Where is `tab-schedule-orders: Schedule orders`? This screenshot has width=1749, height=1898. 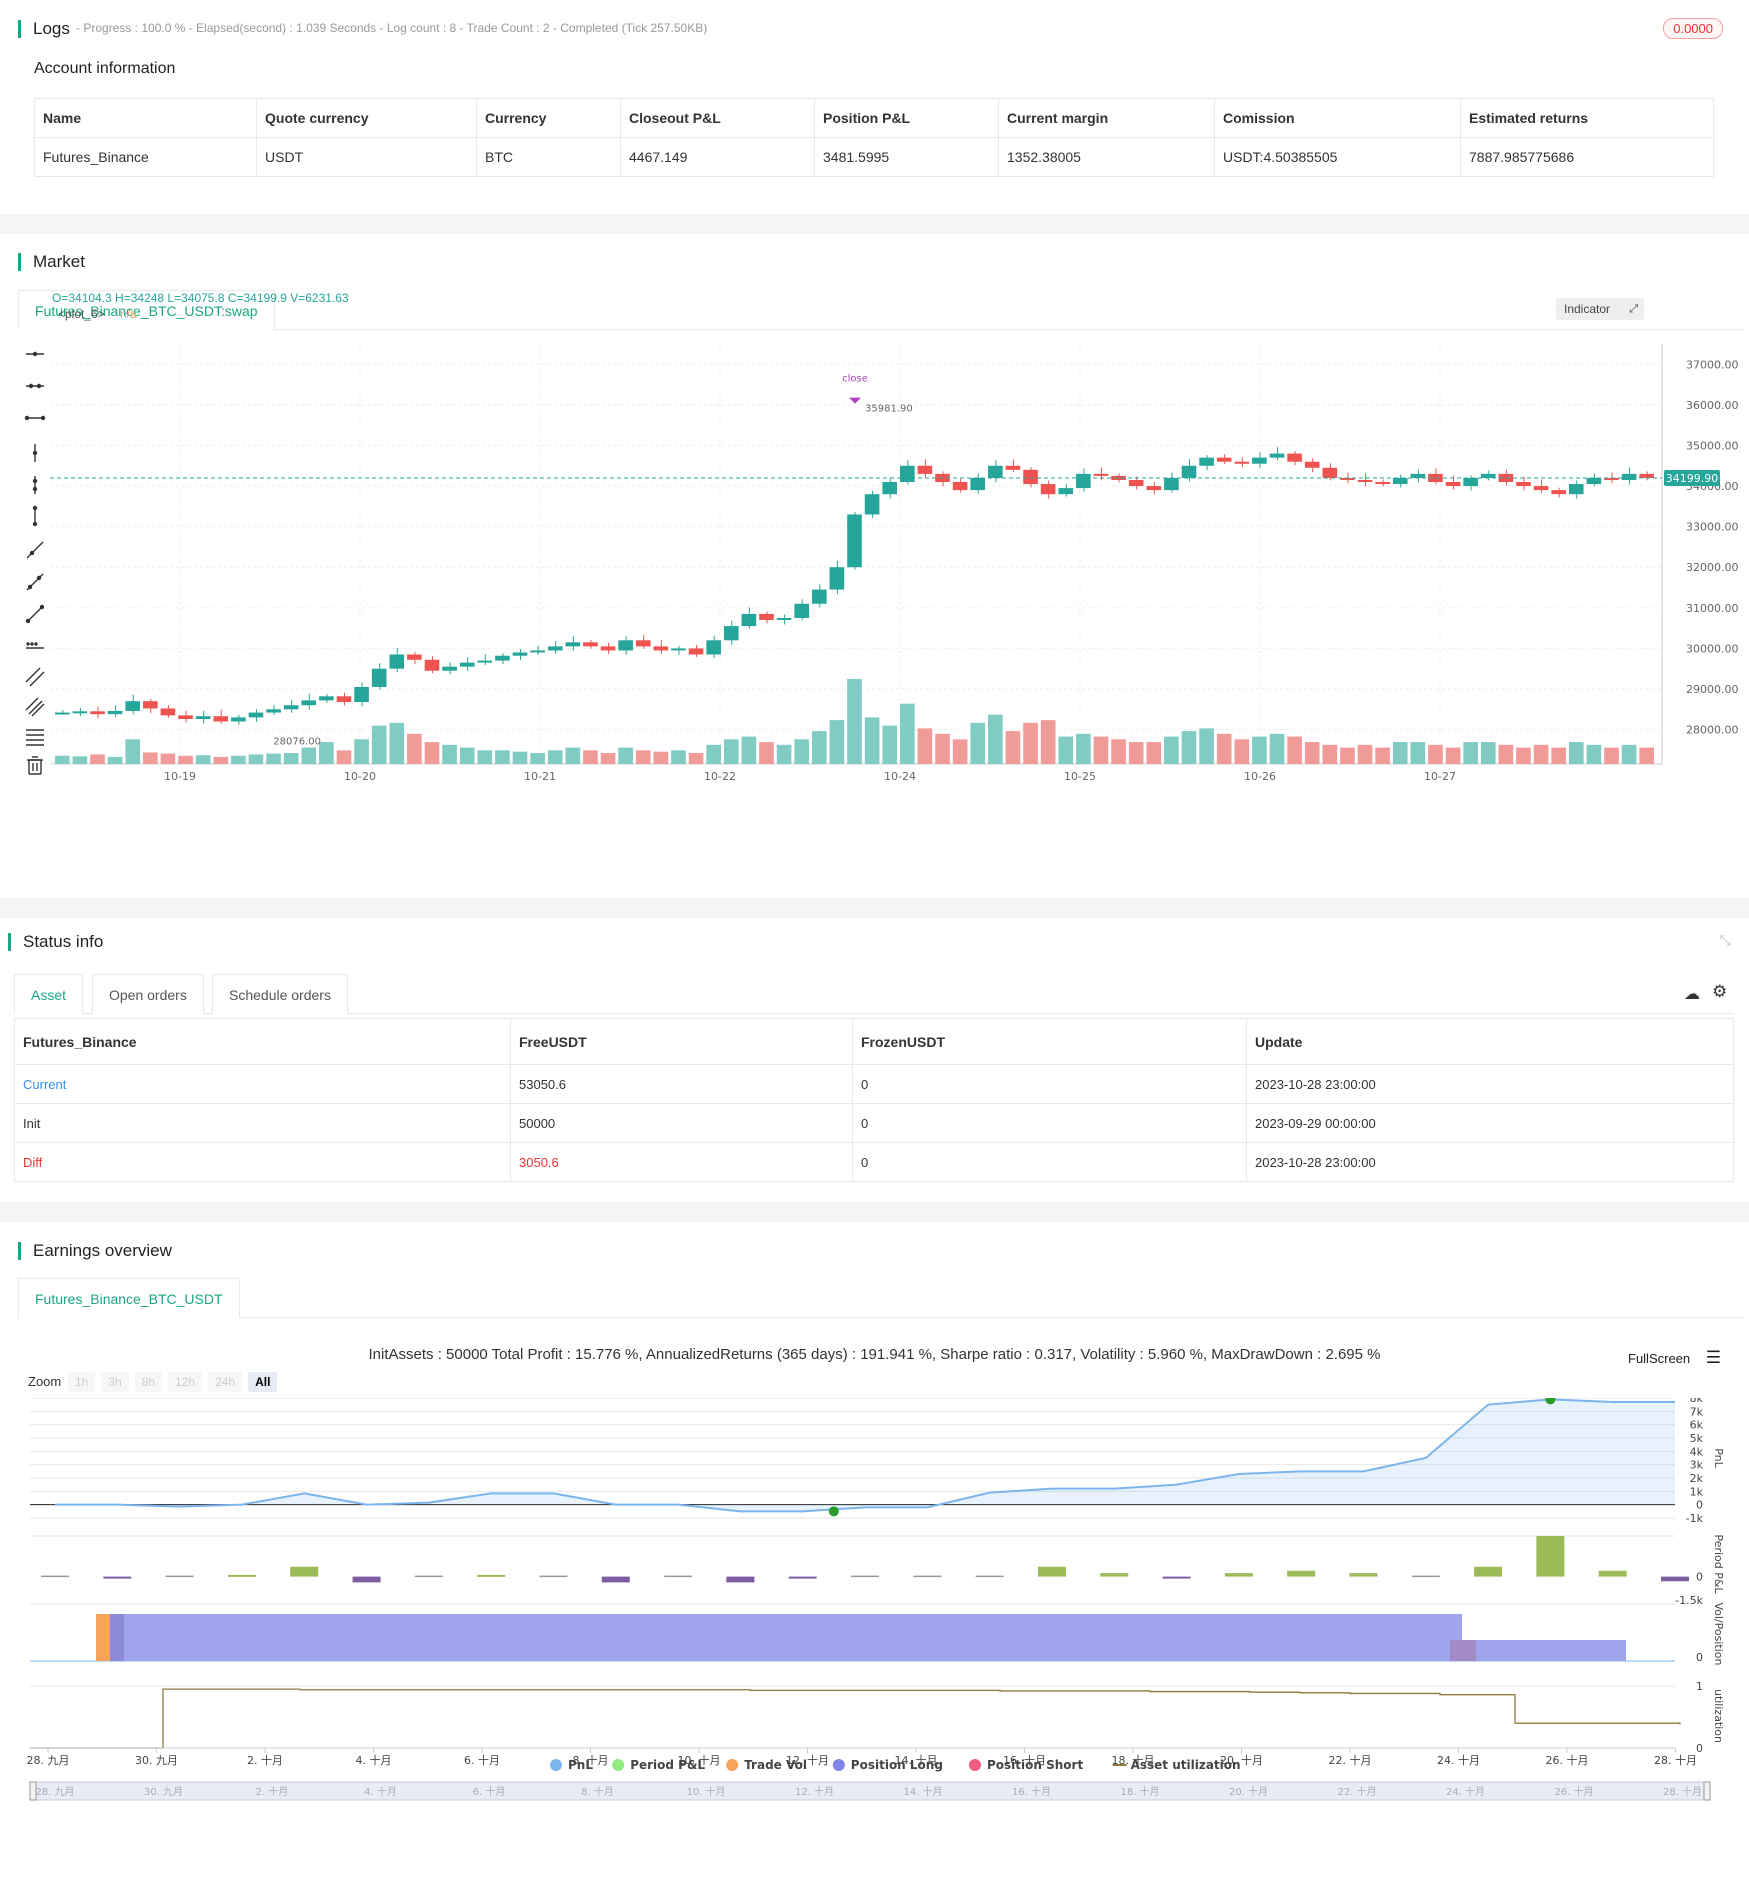 tab-schedule-orders: Schedule orders is located at coordinates (280, 994).